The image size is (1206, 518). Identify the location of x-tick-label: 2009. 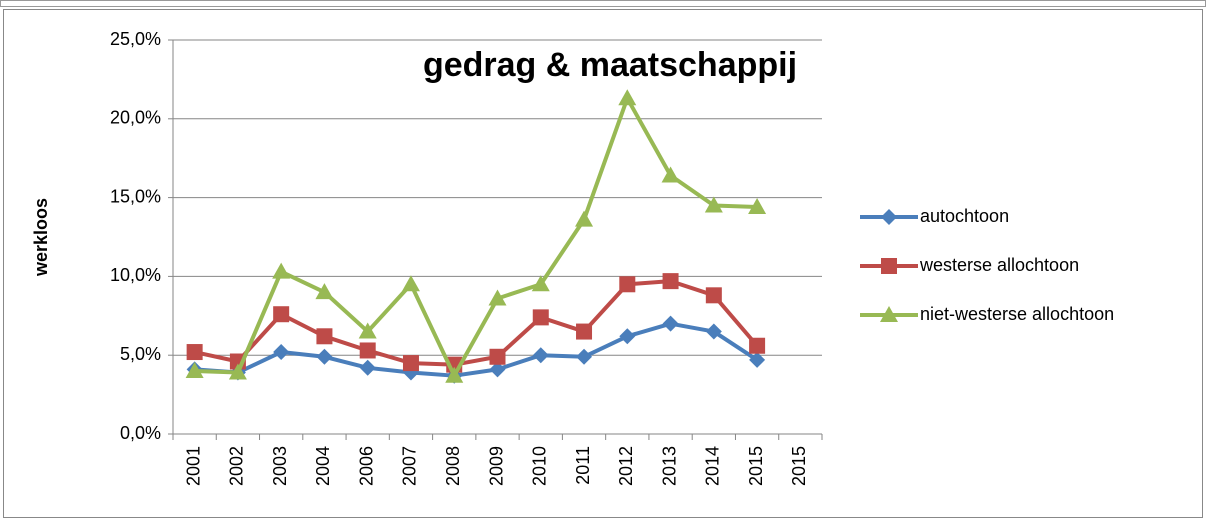
(496, 466).